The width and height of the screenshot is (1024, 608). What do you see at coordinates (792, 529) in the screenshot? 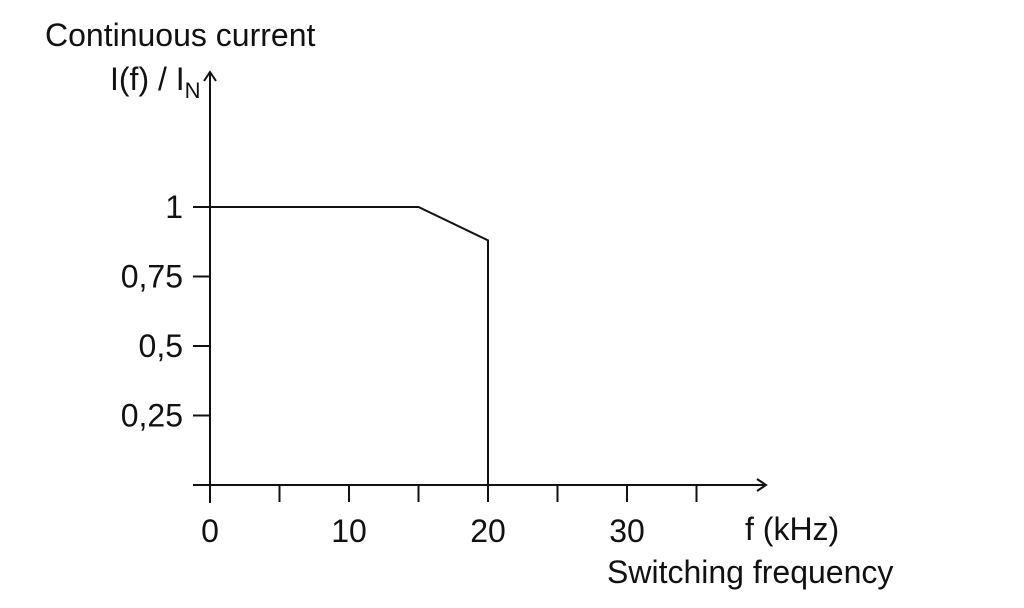
I see `x-axis-unit-label: f (kHz)` at bounding box center [792, 529].